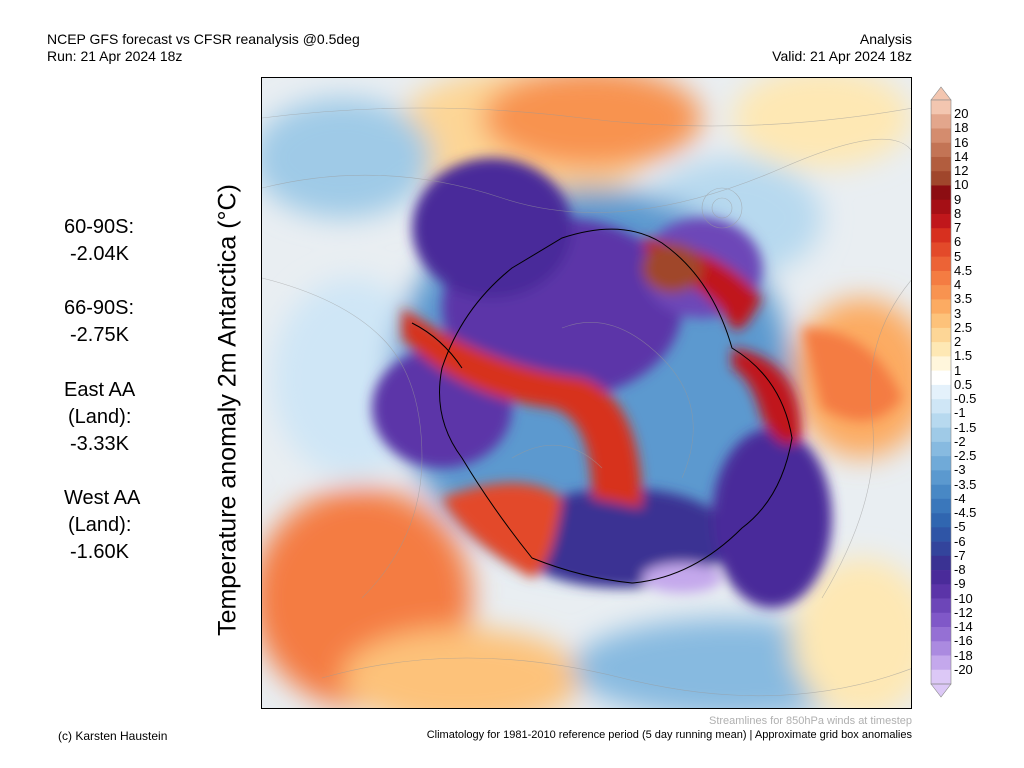  I want to click on colorbar-tick-label: 6, so click(958, 242).